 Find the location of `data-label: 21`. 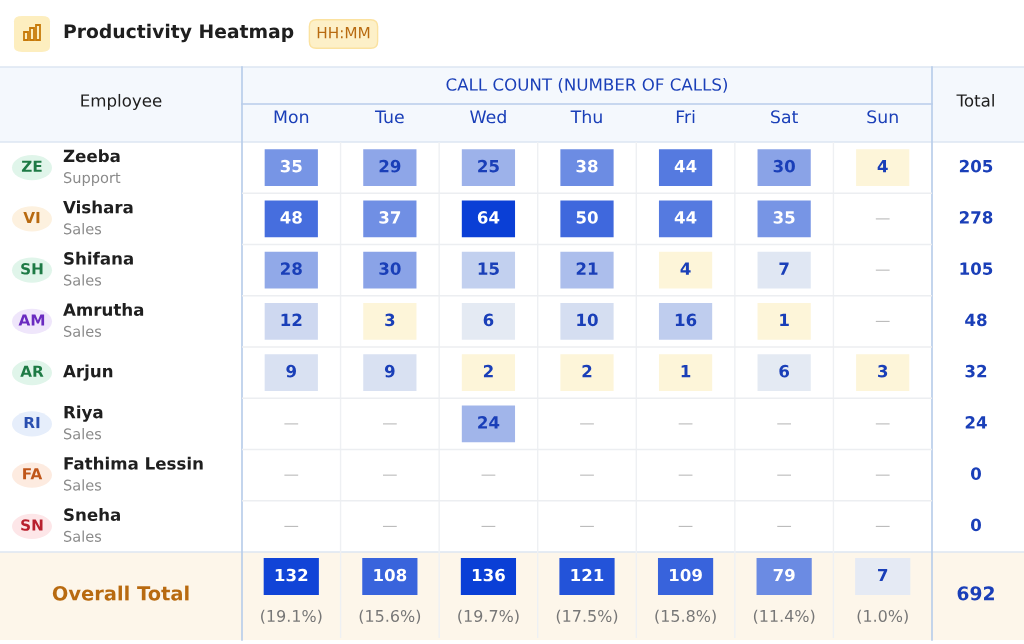

data-label: 21 is located at coordinates (587, 268).